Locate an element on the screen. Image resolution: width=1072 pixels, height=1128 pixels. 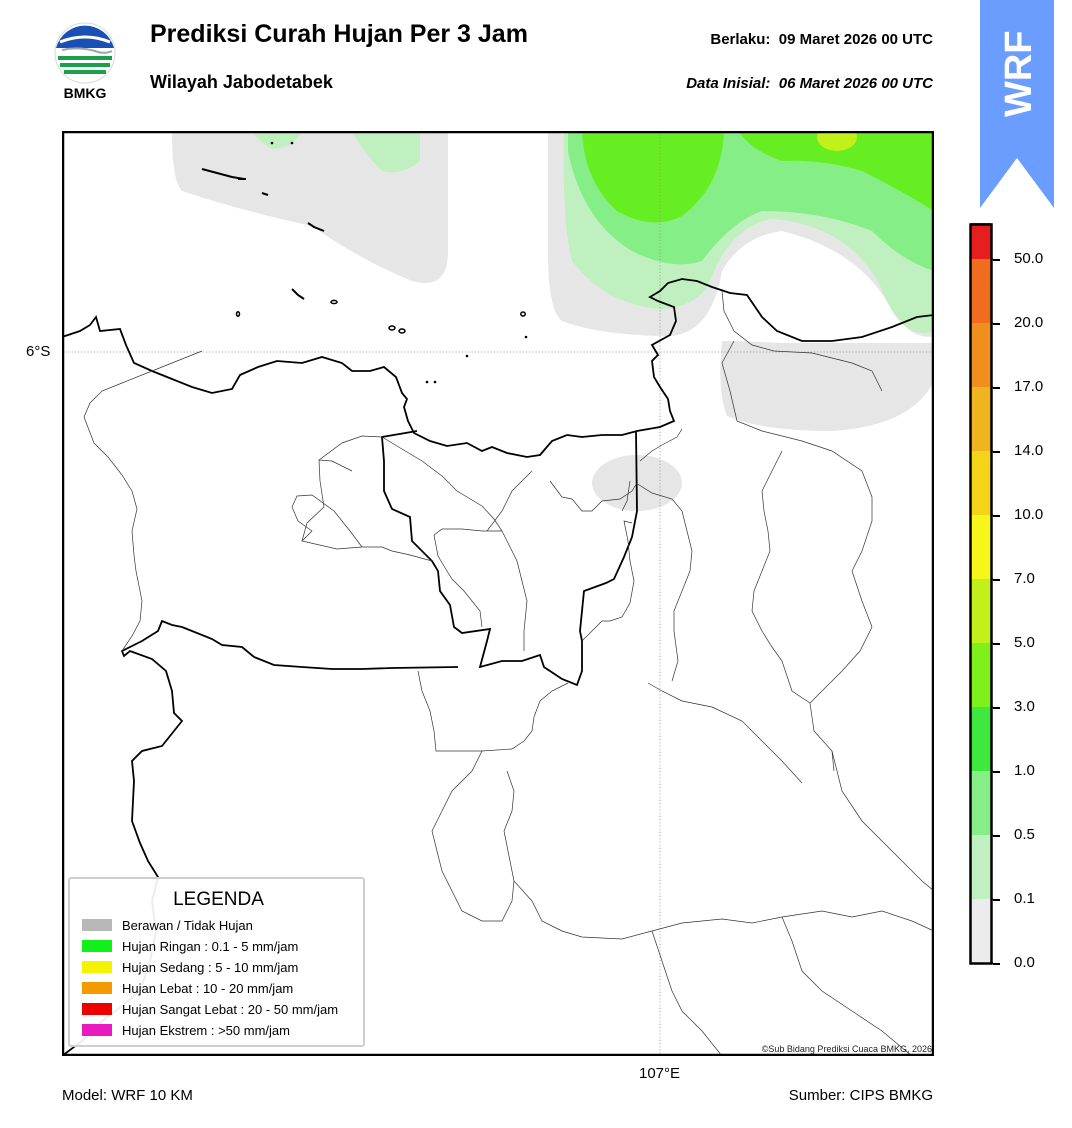
page-title: Prediksi Curah Hujan Per 3 Jam is located at coordinates (339, 34).